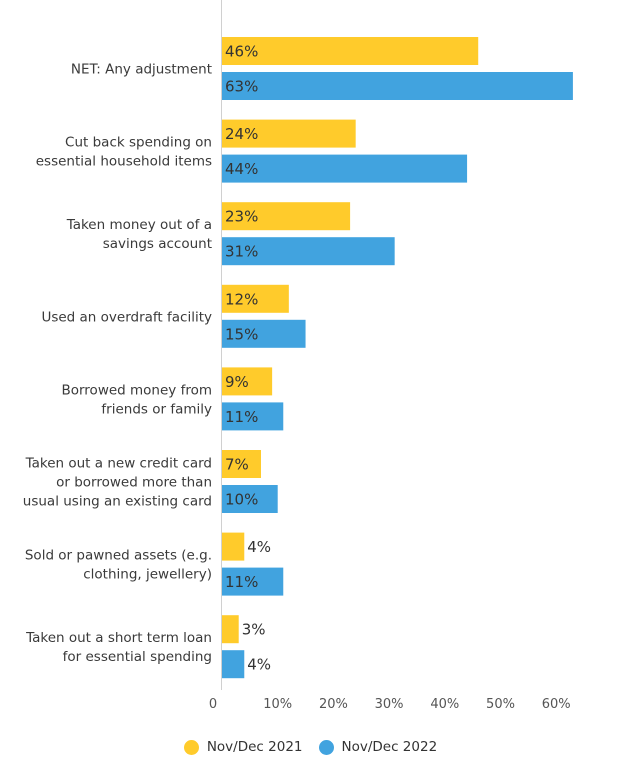 This screenshot has width=621, height=763. Describe the element at coordinates (118, 464) in the screenshot. I see `category-label: Taken out a new credit card` at that location.